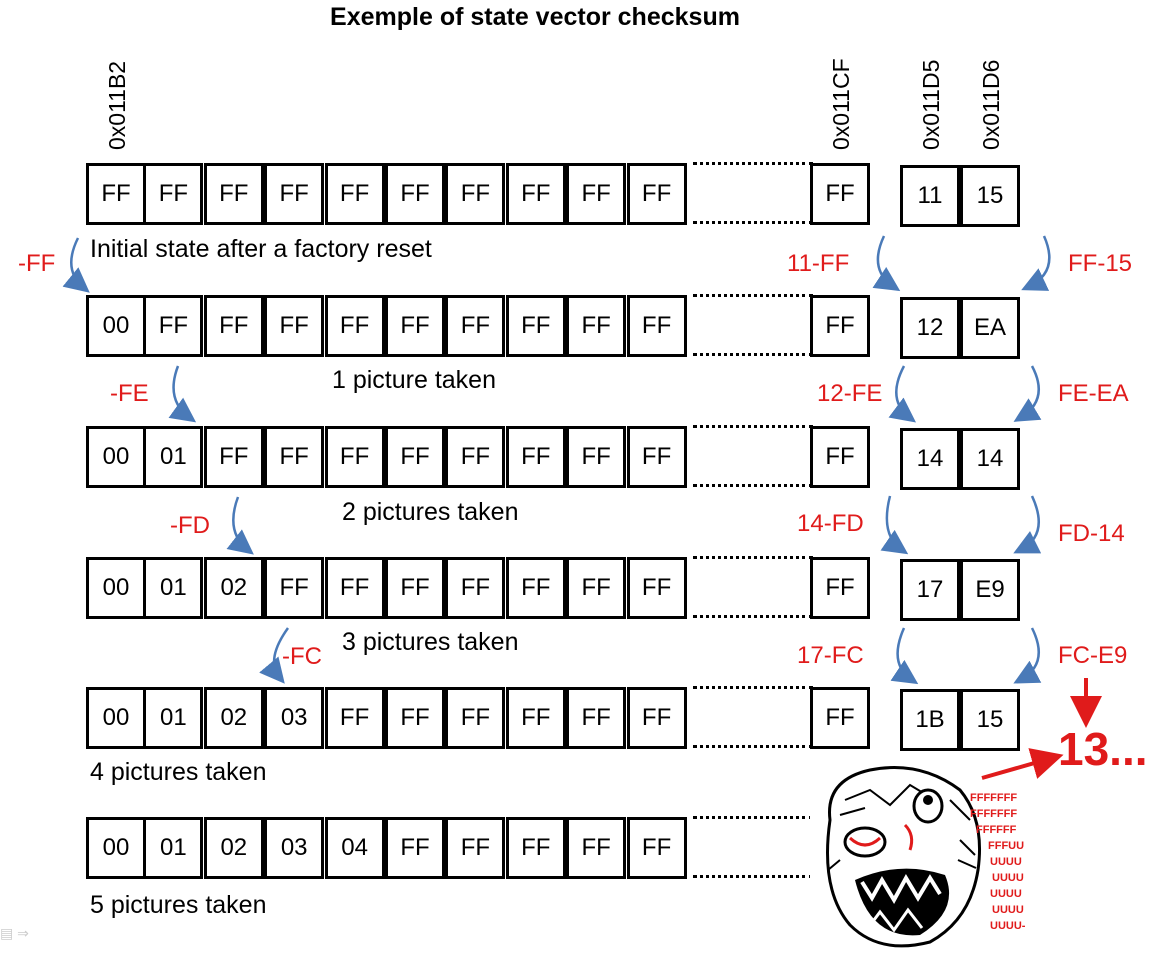 Image resolution: width=1158 pixels, height=955 pixels. What do you see at coordinates (1006, 862) in the screenshot?
I see `rage-text-line-5: UUUU` at bounding box center [1006, 862].